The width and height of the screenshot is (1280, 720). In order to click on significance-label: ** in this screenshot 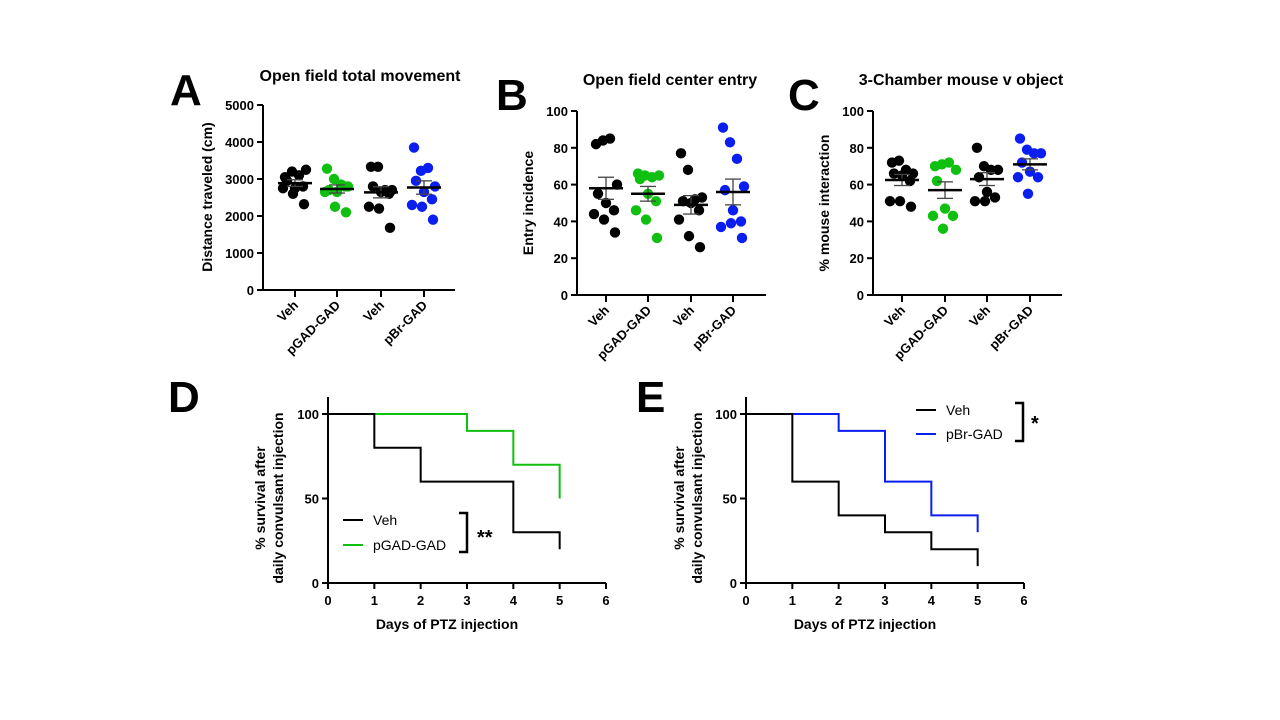, I will do `click(485, 538)`.